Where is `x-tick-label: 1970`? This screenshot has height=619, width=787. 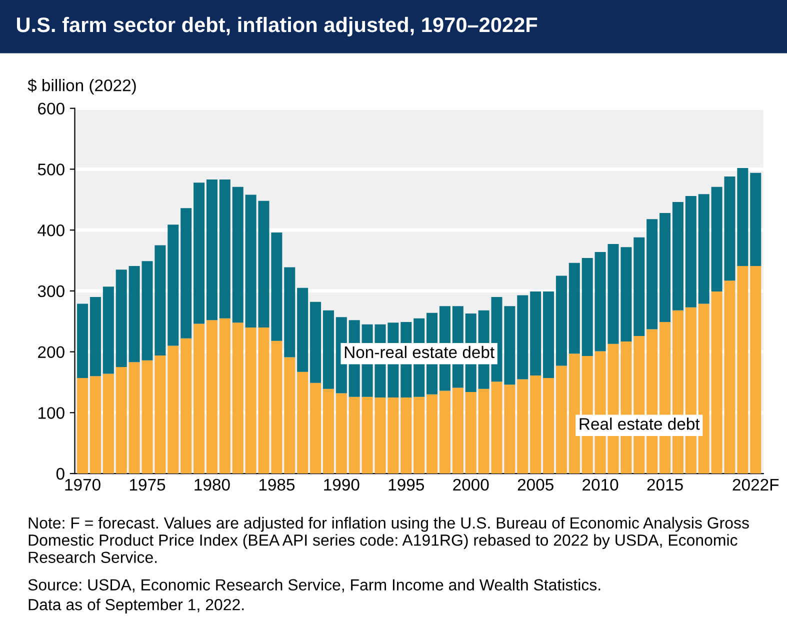
x-tick-label: 1970 is located at coordinates (82, 484).